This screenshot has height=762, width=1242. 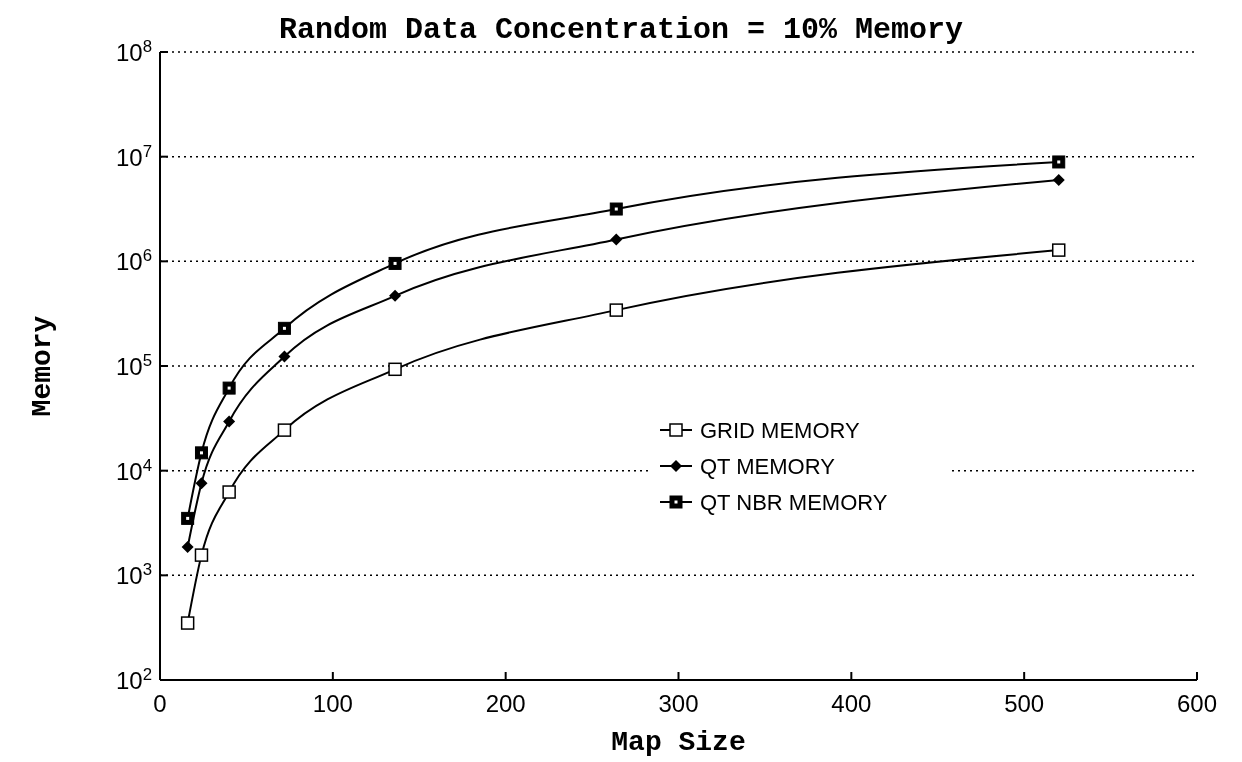 I want to click on y-tick-label: 10$^{6}$, so click(x=133, y=260).